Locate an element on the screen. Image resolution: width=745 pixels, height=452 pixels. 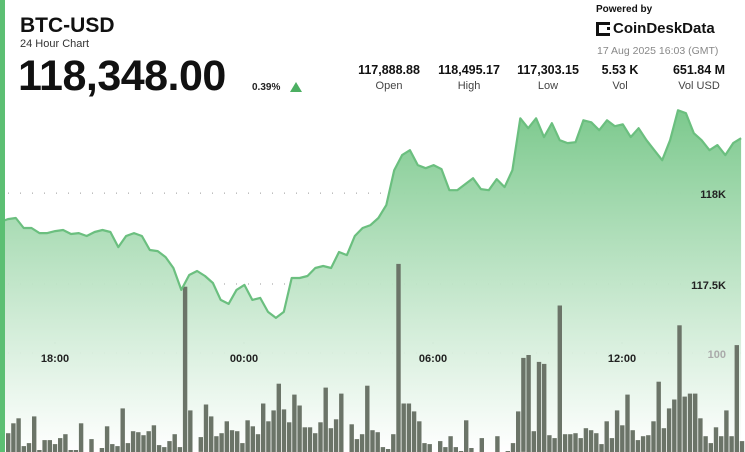
stat-vol-usd: 651.84 M Vol USD is located at coordinates (699, 77).